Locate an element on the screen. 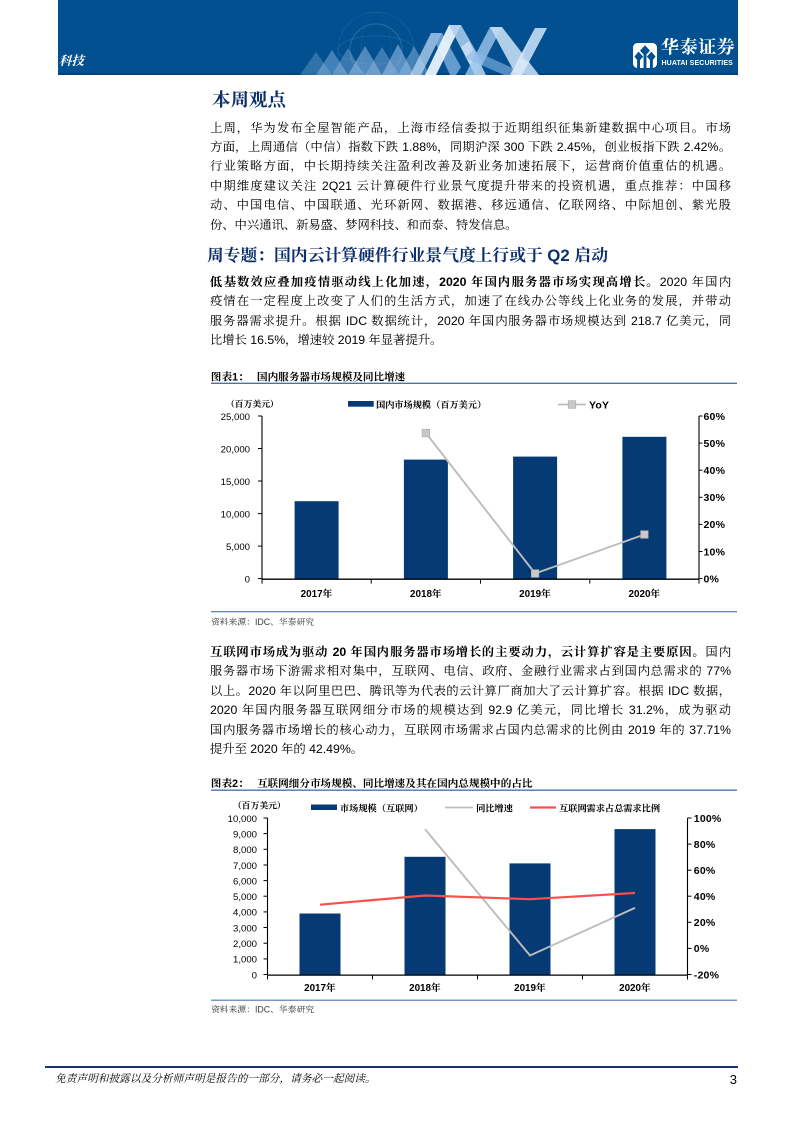 Image resolution: width=793 pixels, height=1122 pixels. svg-text: 8,000 is located at coordinates (245, 850).